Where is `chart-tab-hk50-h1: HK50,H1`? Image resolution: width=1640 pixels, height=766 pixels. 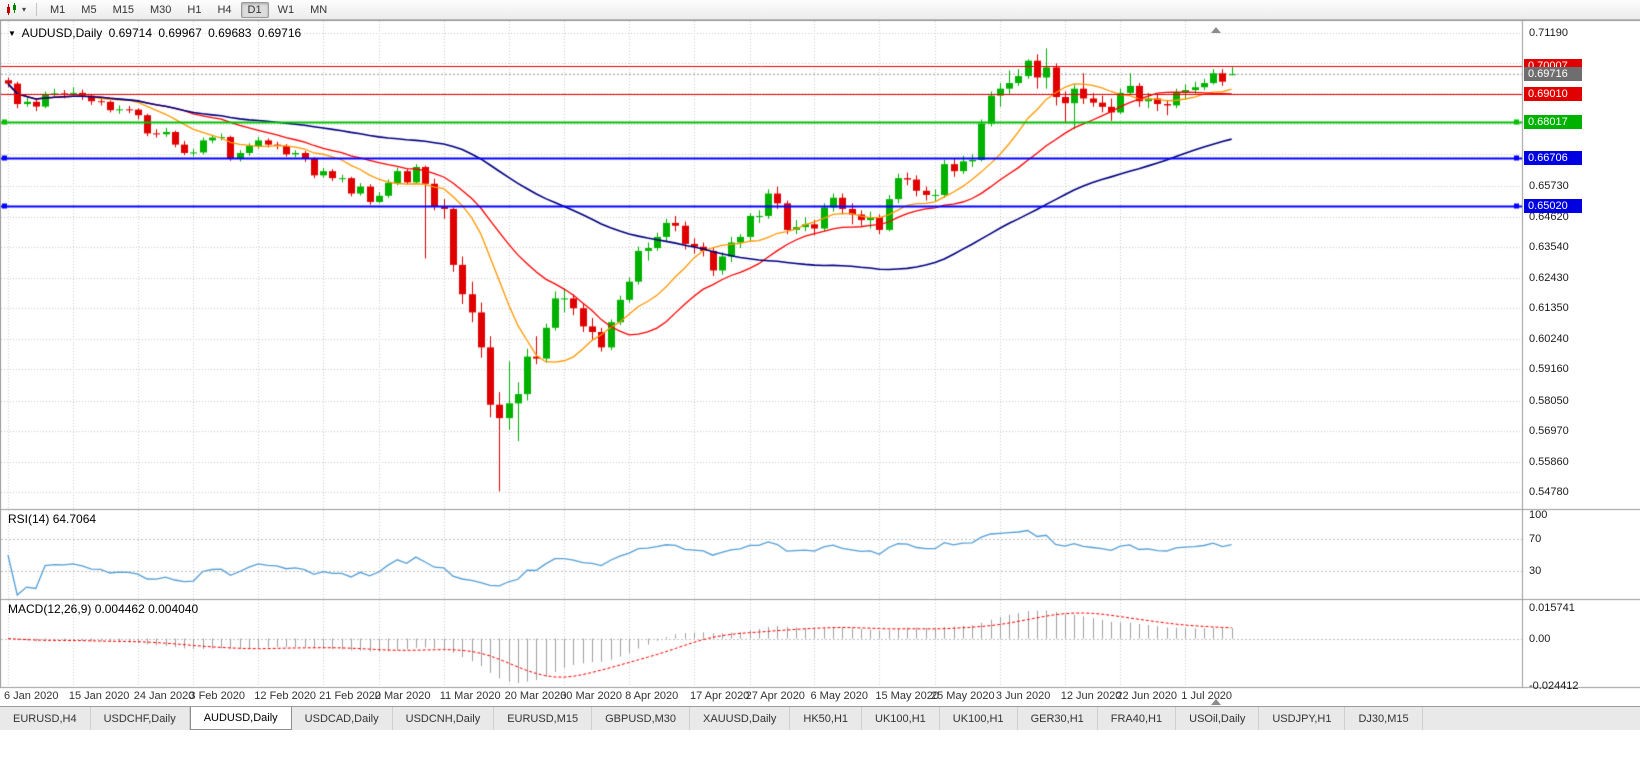
chart-tab-hk50-h1: HK50,H1 is located at coordinates (826, 718).